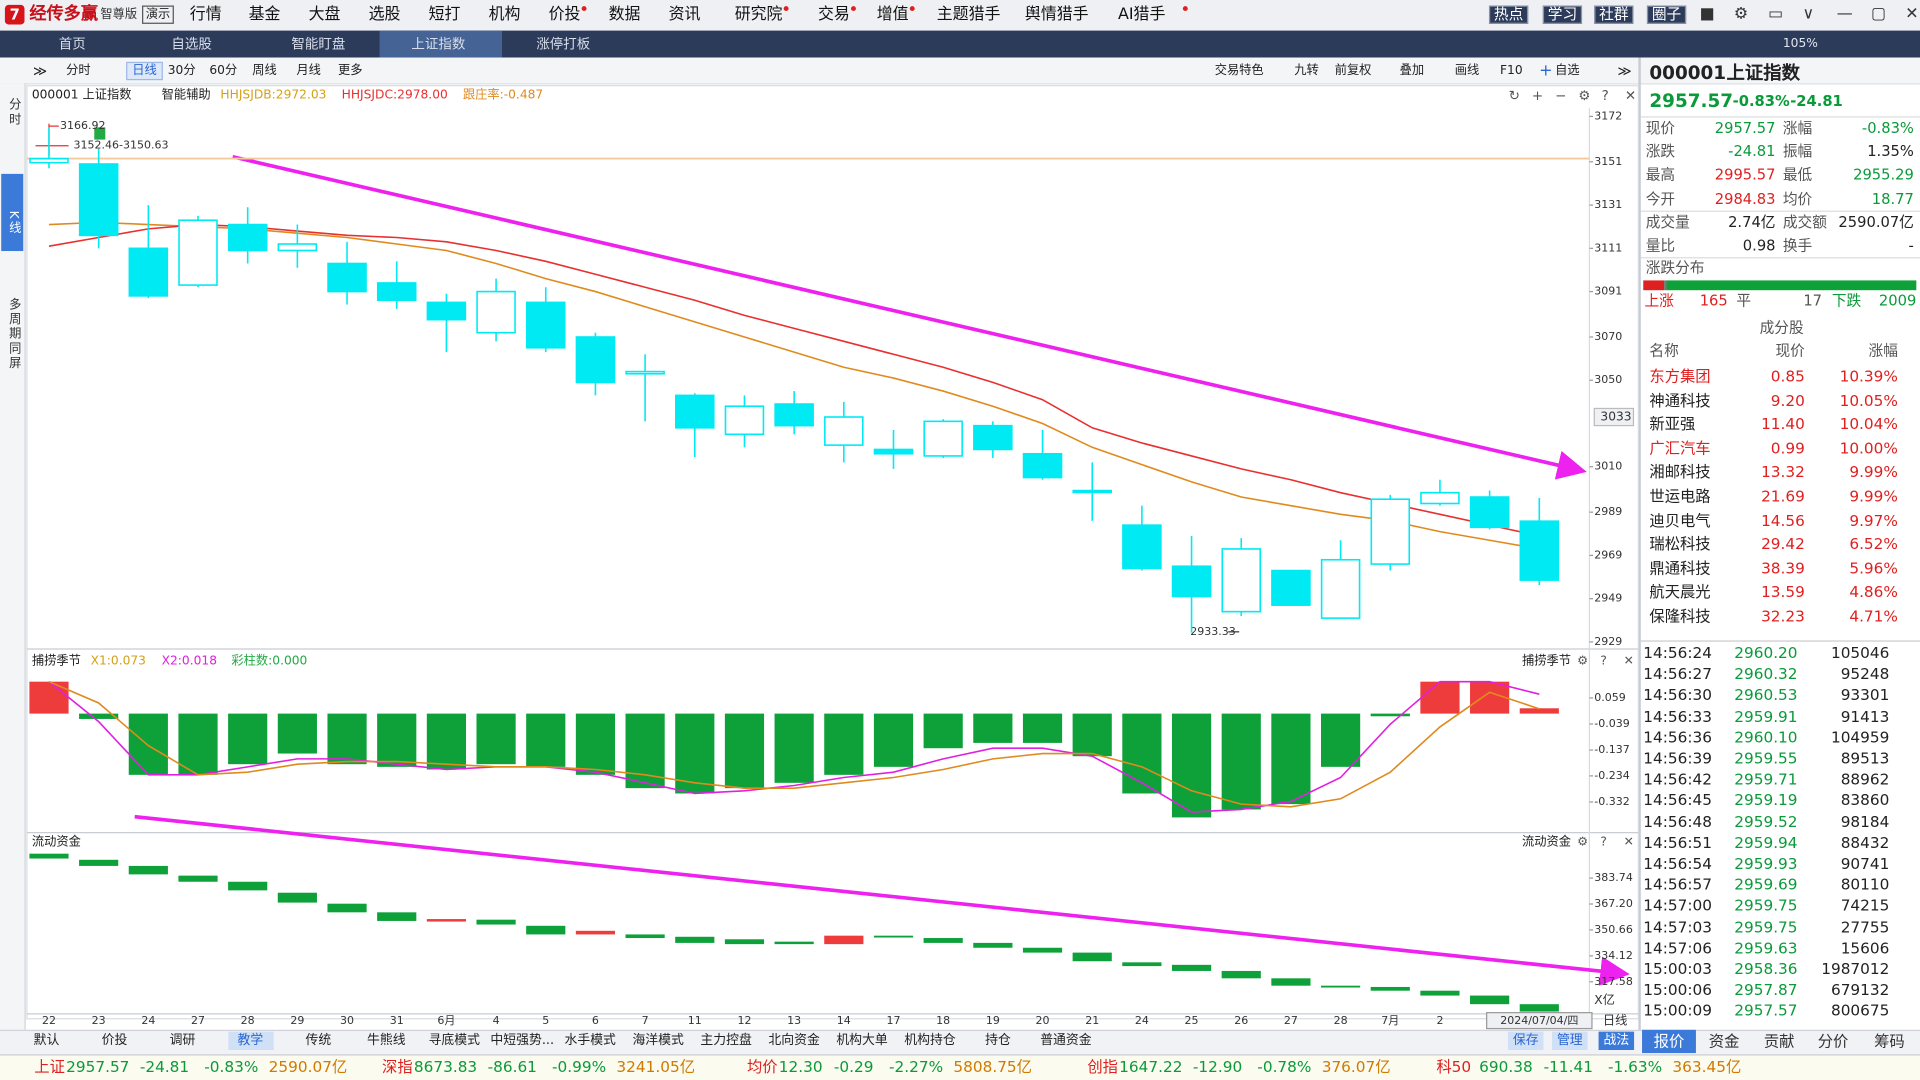 The height and width of the screenshot is (1080, 1920). What do you see at coordinates (1669, 1041) in the screenshot?
I see `right-tab: 报价` at bounding box center [1669, 1041].